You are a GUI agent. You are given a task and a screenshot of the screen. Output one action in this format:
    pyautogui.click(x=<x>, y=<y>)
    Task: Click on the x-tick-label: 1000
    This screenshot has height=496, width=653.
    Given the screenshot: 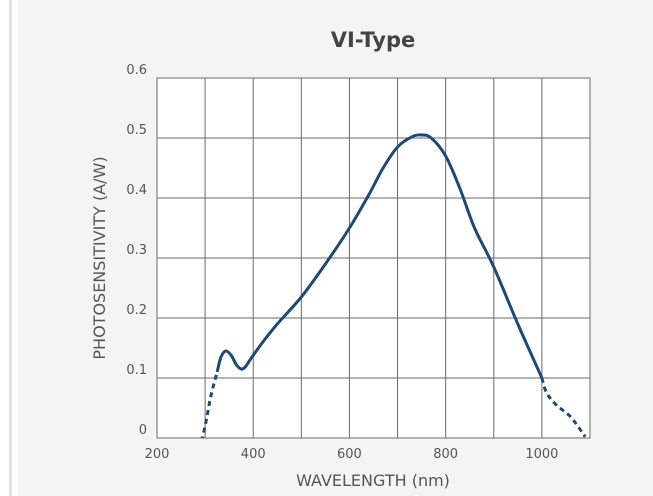 What is the action you would take?
    pyautogui.click(x=541, y=454)
    